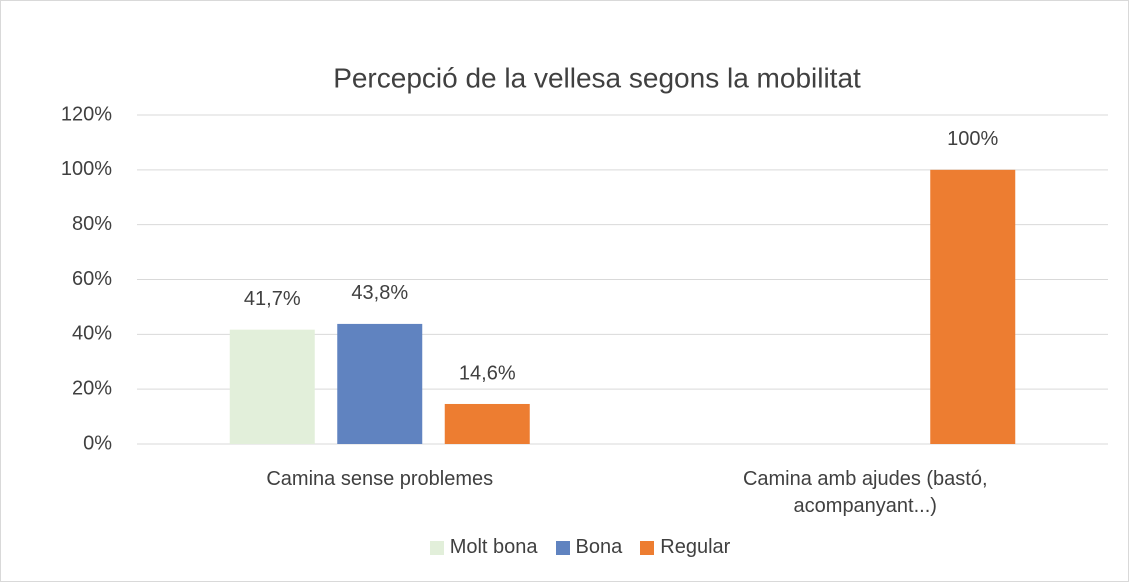 The height and width of the screenshot is (582, 1129). I want to click on legend-item: Molt bona, so click(483, 547).